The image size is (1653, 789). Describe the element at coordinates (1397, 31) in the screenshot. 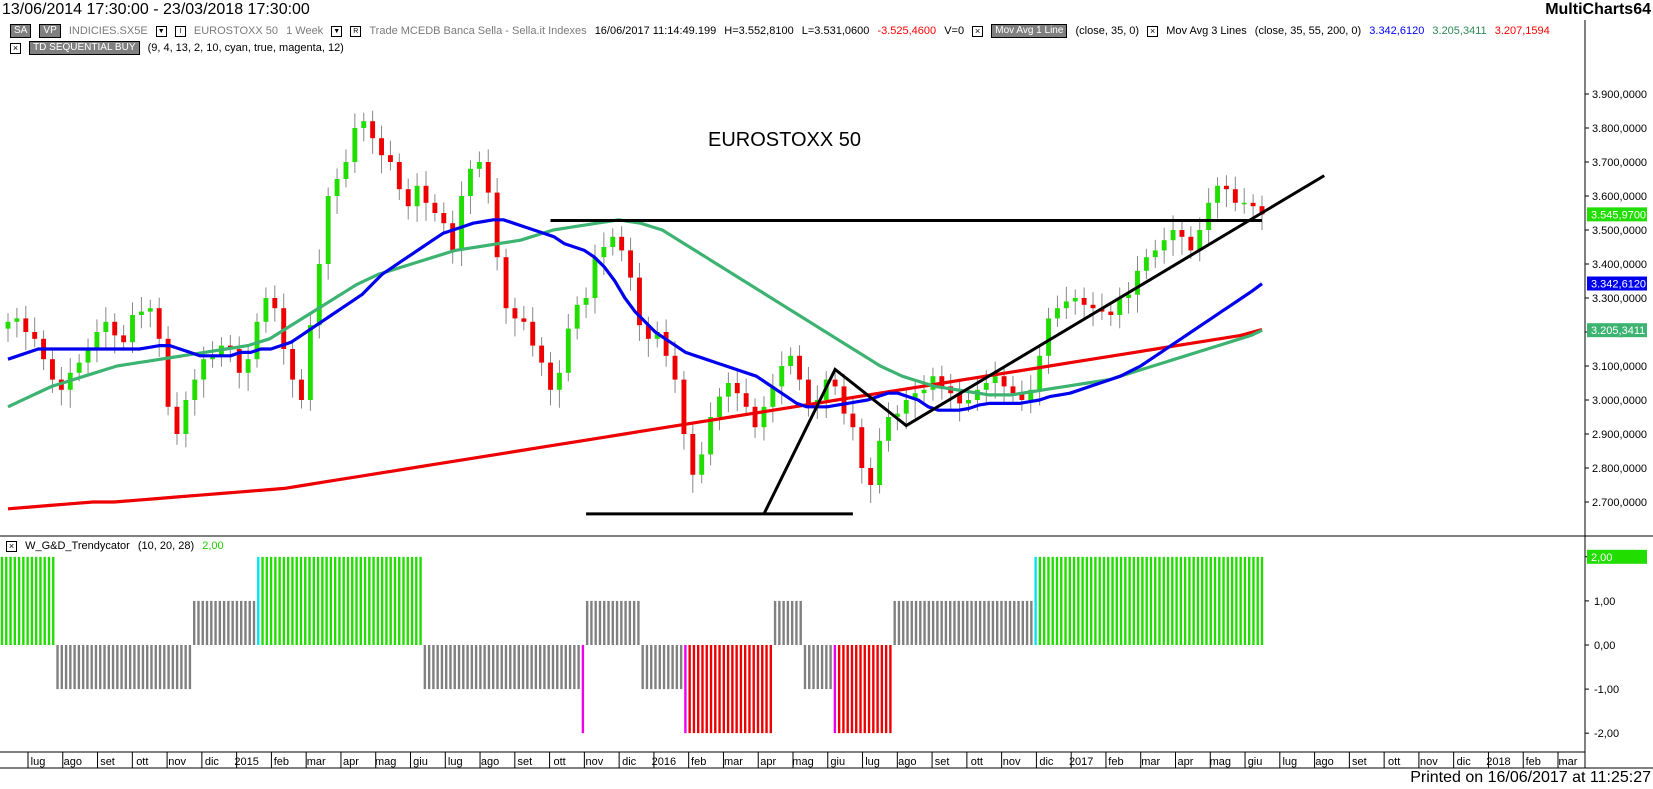

I see `study2-value1: 3.342,6120` at that location.